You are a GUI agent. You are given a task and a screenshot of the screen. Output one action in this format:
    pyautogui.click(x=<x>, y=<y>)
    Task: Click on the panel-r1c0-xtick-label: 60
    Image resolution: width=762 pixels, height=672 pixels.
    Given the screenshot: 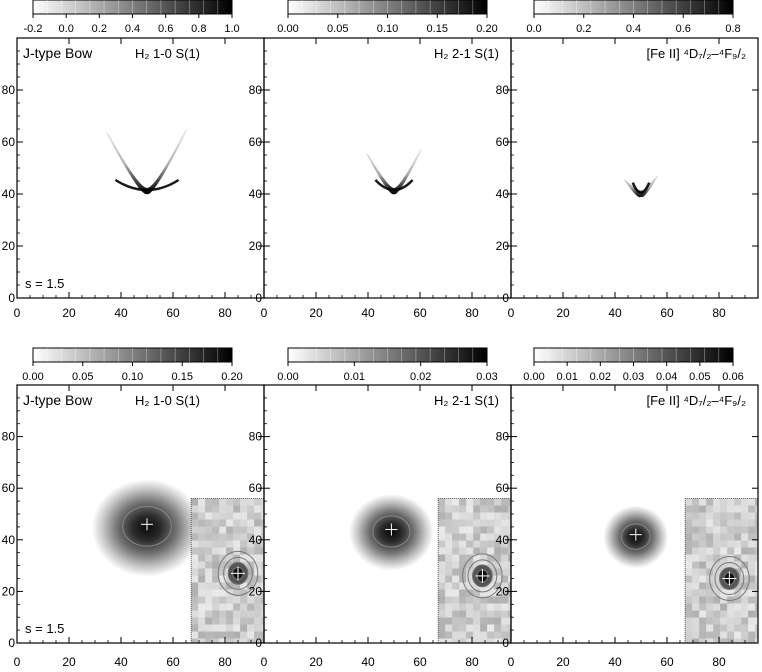 What is the action you would take?
    pyautogui.click(x=173, y=662)
    